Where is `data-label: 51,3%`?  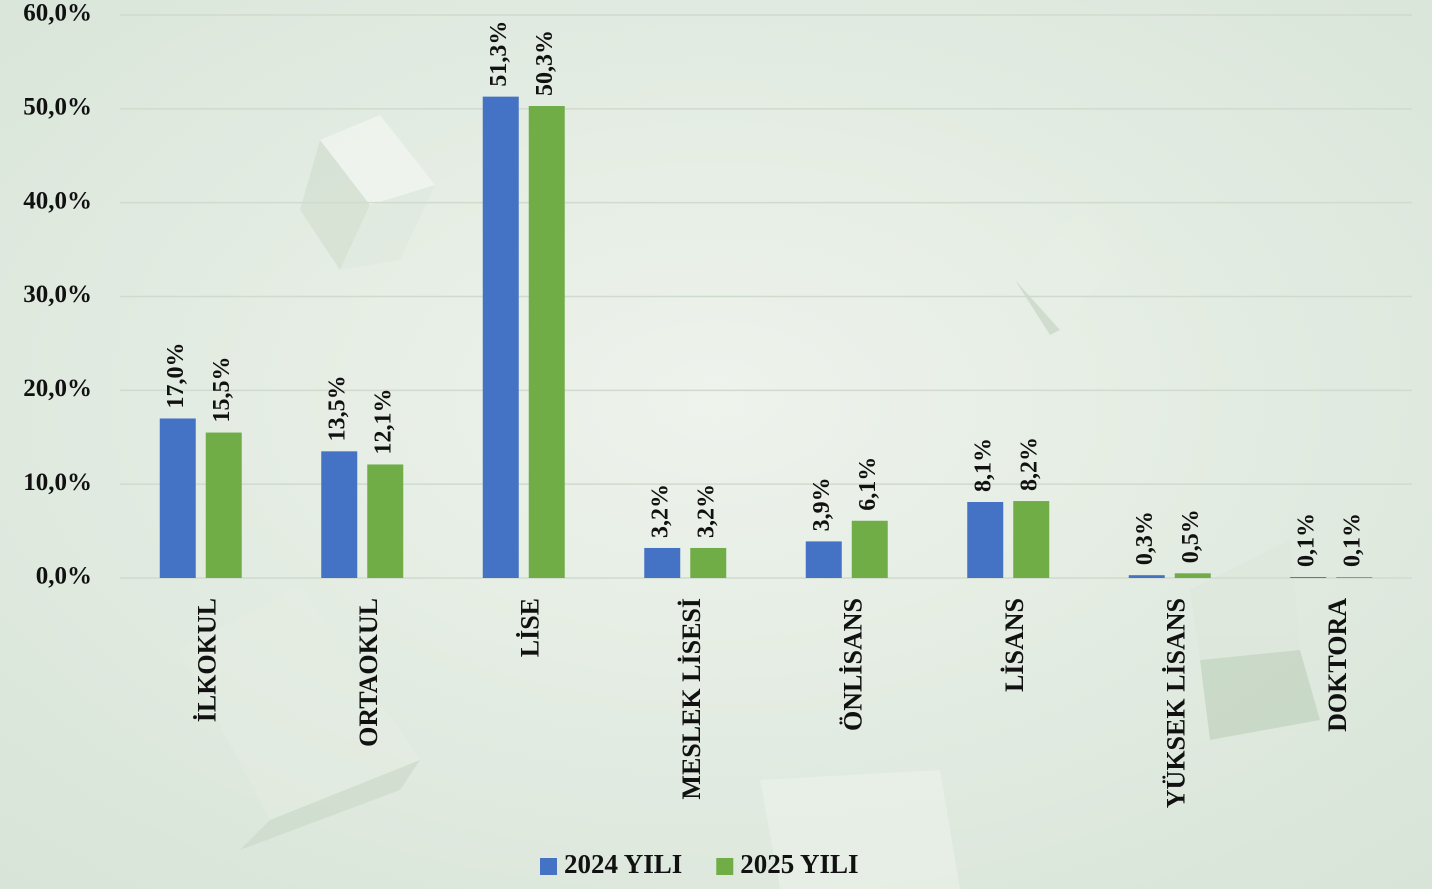
data-label: 51,3% is located at coordinates (499, 54).